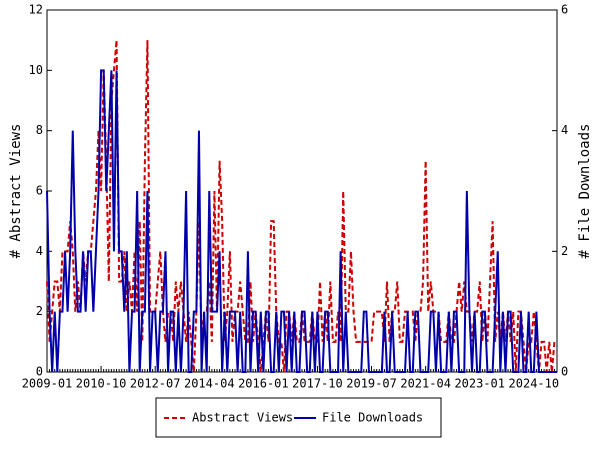  What do you see at coordinates (298, 417) in the screenshot?
I see `legend` at bounding box center [298, 417].